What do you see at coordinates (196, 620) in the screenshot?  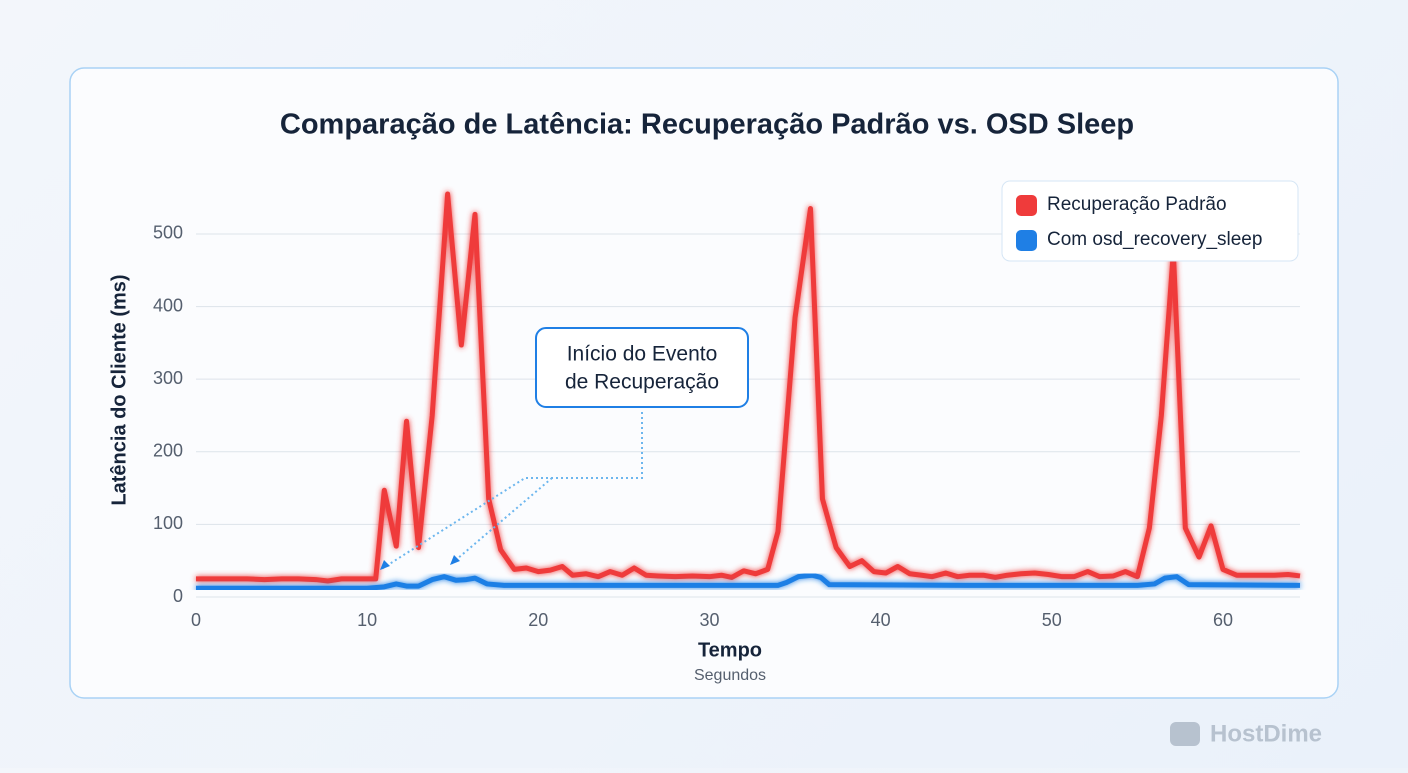 I see `x-tick-label: 0` at bounding box center [196, 620].